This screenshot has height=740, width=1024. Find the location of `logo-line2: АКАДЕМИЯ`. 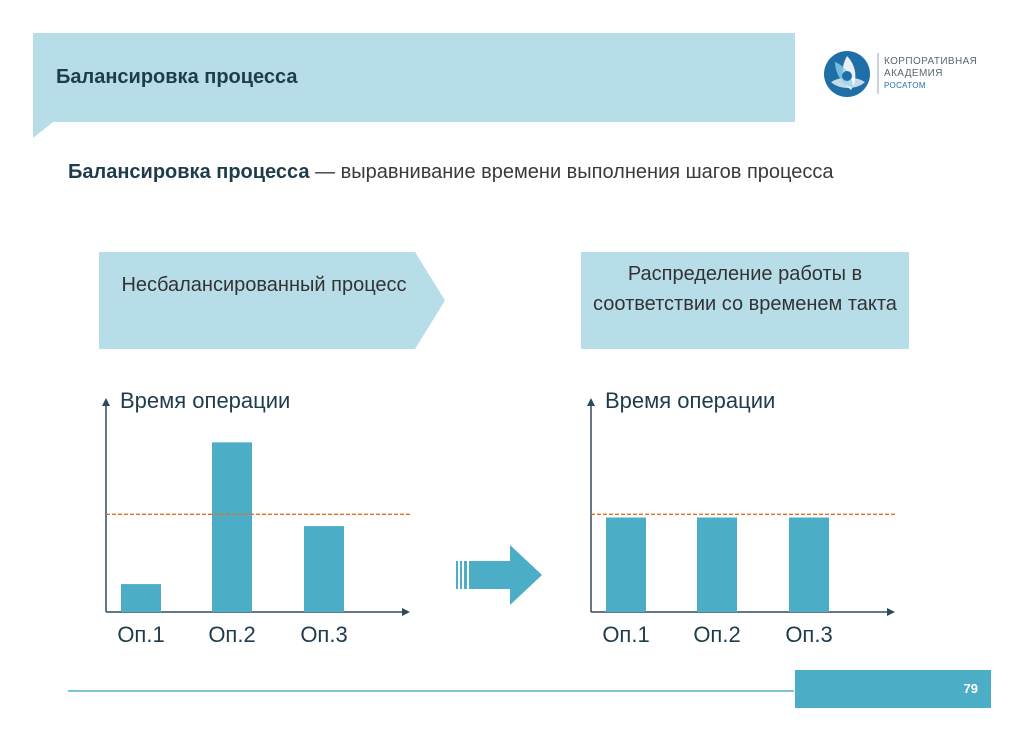

logo-line2: АКАДЕМИЯ is located at coordinates (913, 73).